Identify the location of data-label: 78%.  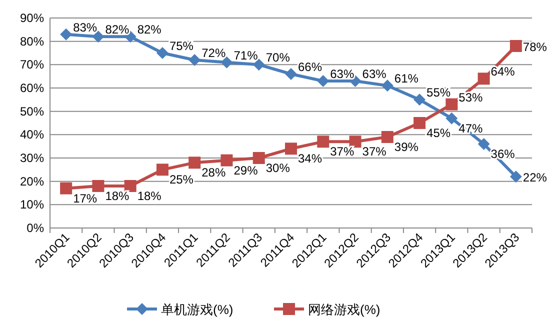
(535, 47).